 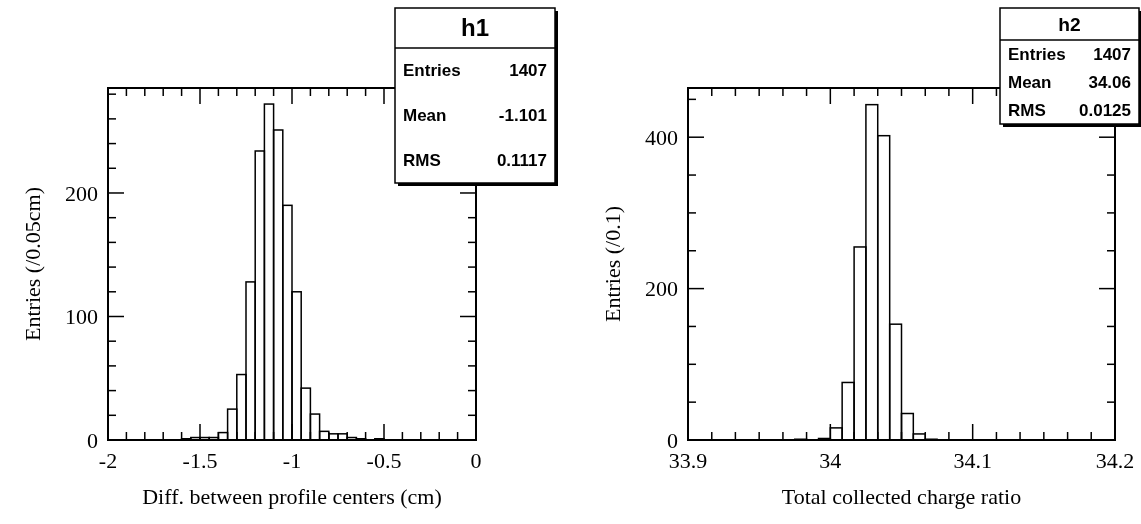 I want to click on y-tick-label: 400, so click(x=661, y=137).